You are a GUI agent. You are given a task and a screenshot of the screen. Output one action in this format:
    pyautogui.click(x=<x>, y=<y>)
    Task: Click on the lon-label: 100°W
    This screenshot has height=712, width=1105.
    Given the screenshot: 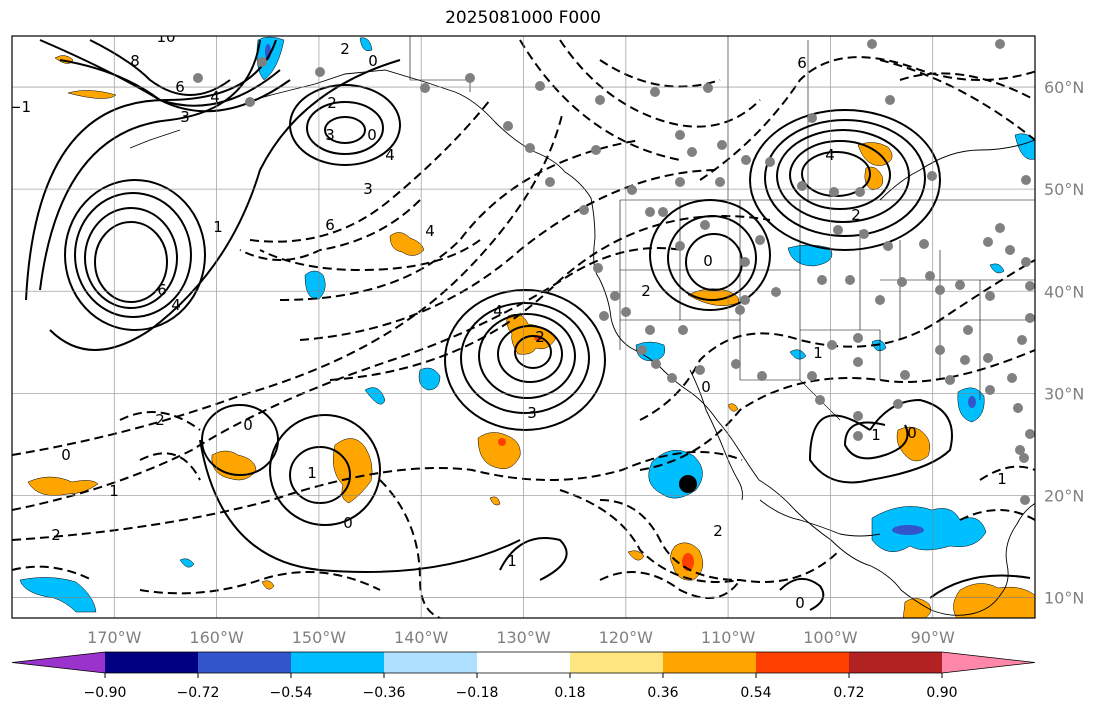 What is the action you would take?
    pyautogui.click(x=830, y=637)
    